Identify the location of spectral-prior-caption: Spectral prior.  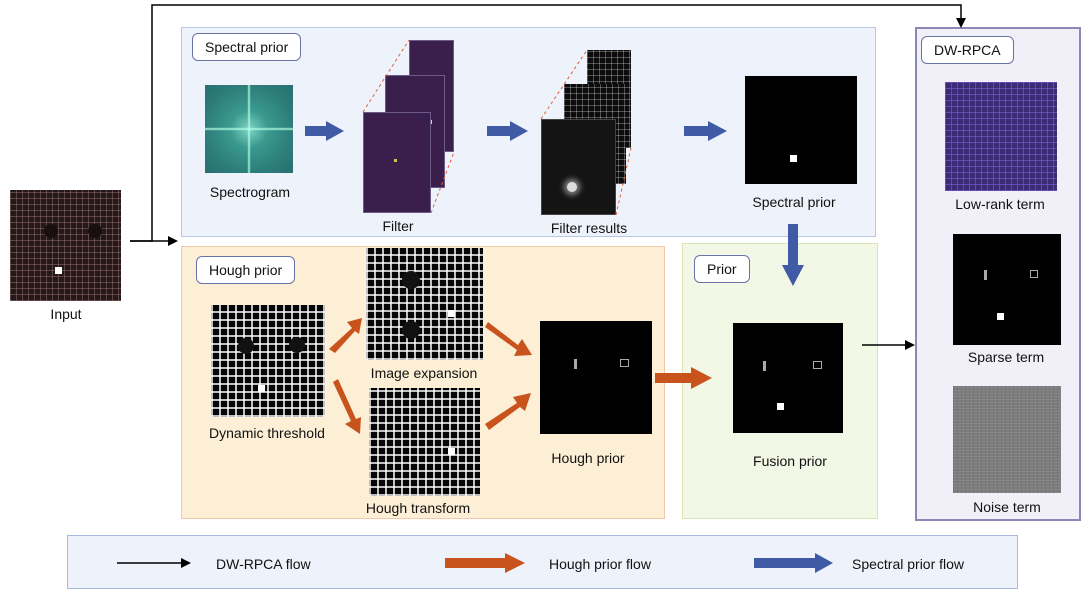
(794, 202).